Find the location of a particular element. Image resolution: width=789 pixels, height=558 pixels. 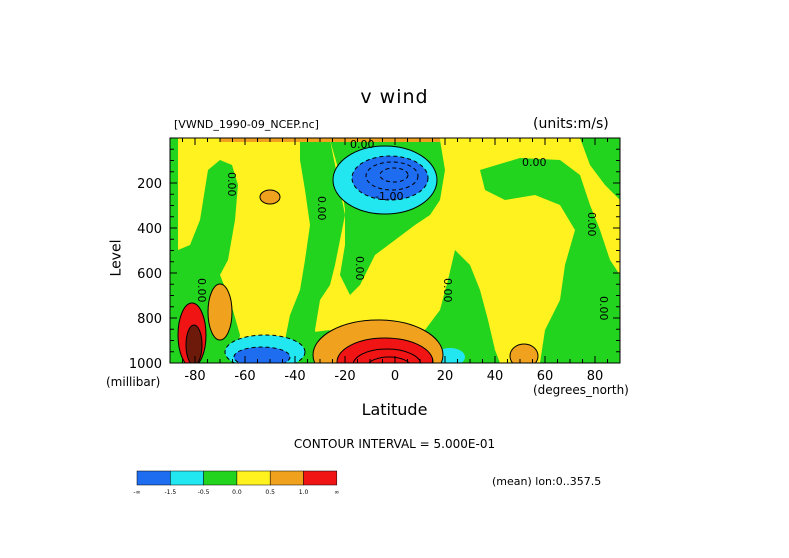

mean-info: (mean) lon:0..357.5 is located at coordinates (547, 481).